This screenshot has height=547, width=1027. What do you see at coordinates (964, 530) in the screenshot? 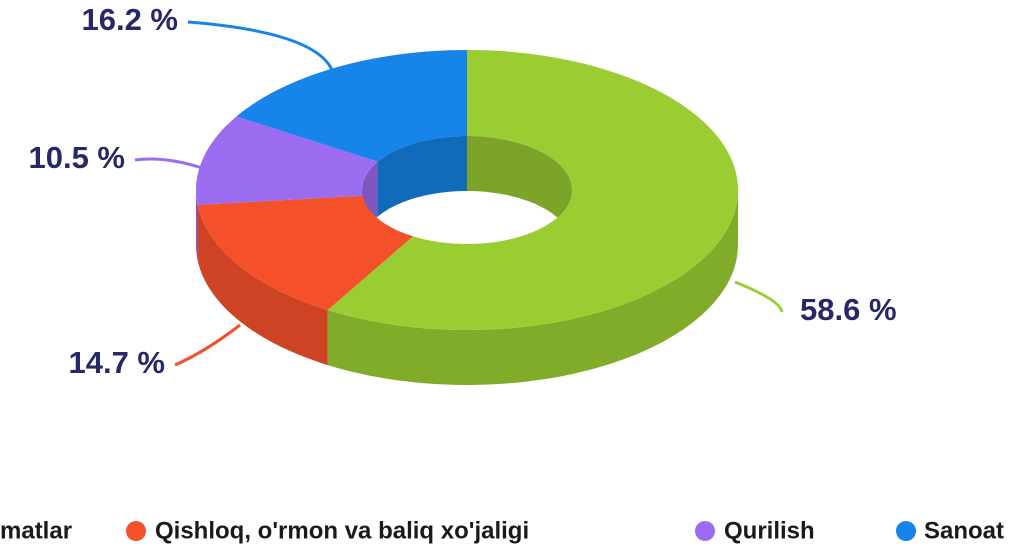
I see `legend-label: Sanoat` at bounding box center [964, 530].